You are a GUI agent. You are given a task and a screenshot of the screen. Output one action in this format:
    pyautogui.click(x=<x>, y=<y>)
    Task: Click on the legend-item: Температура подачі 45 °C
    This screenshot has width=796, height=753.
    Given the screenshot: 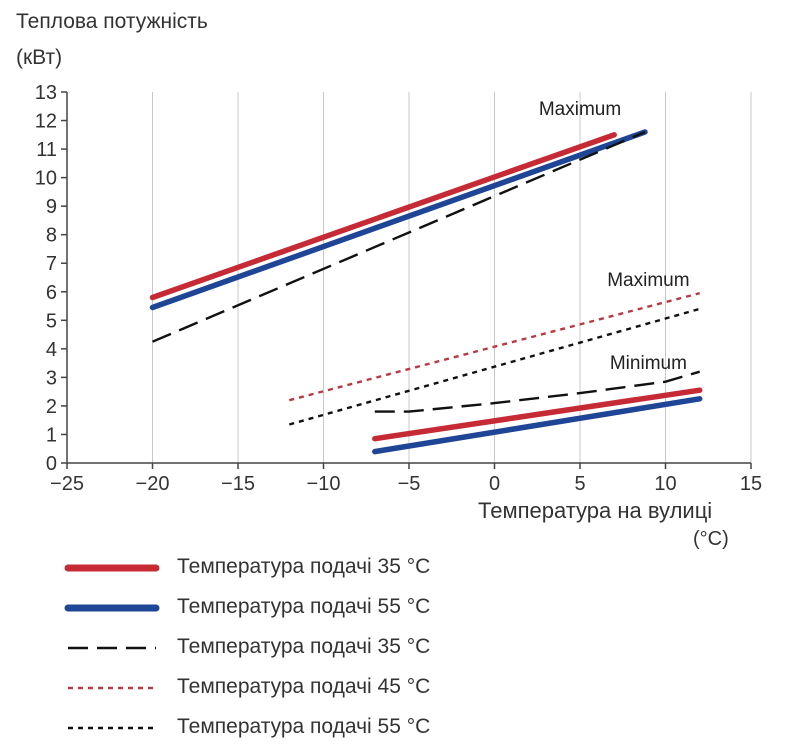 What is the action you would take?
    pyautogui.click(x=312, y=692)
    